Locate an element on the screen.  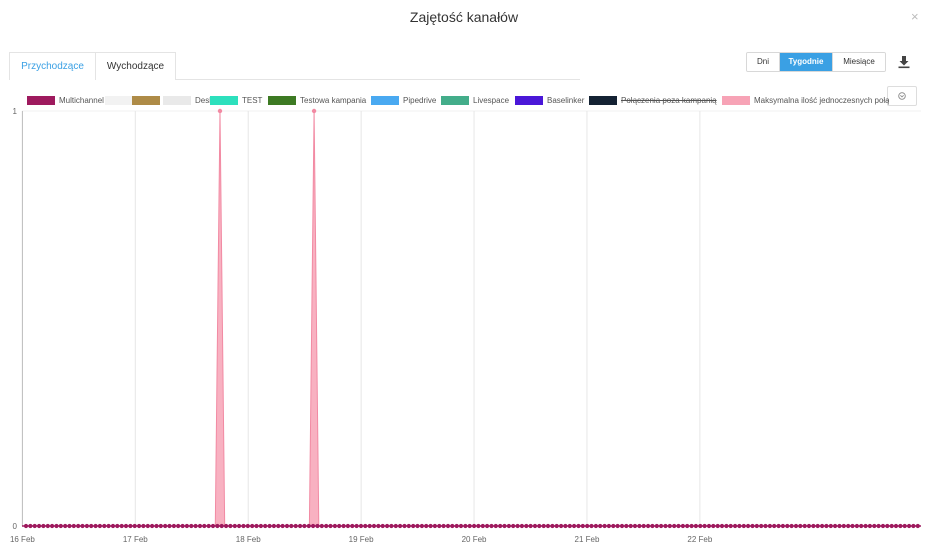
x-tick-label: 18 Feb is located at coordinates (248, 539).